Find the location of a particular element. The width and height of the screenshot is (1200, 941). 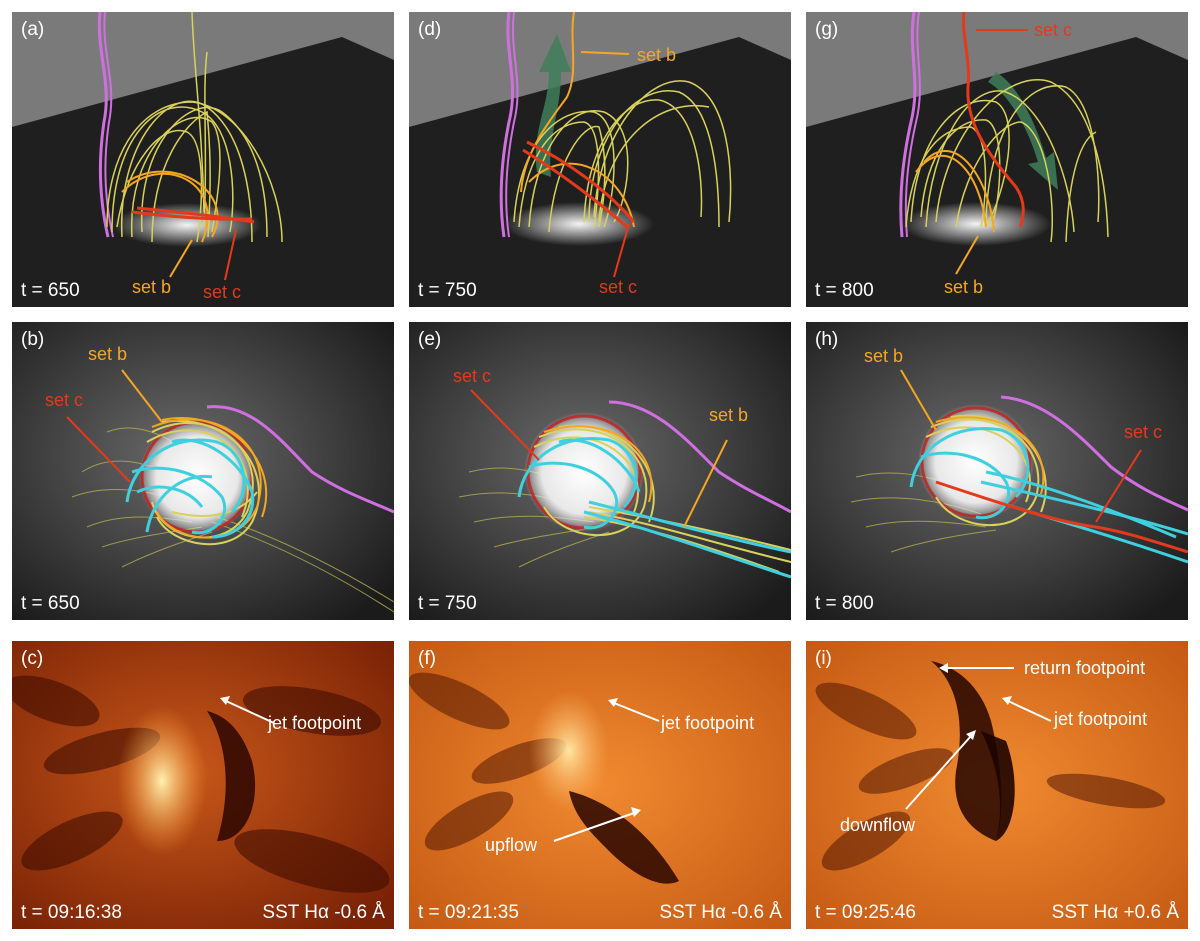

jet-footpoint-label: jet footpoint is located at coordinates (1101, 719).